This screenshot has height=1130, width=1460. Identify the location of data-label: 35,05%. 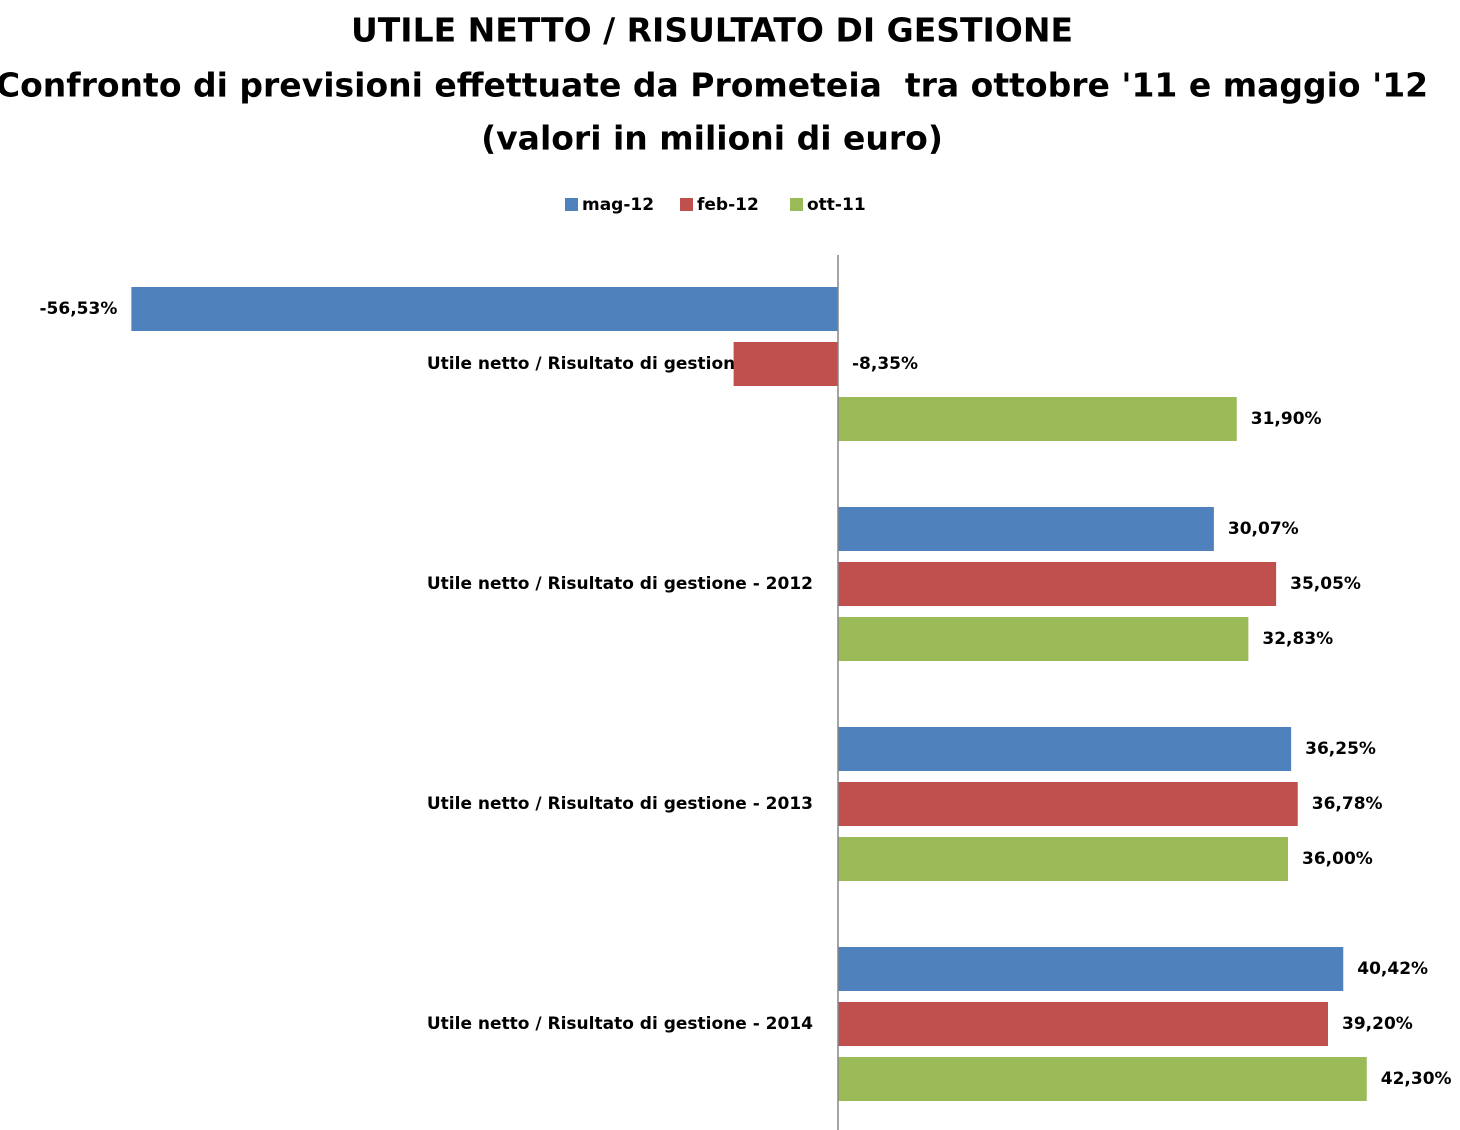
(1325, 584).